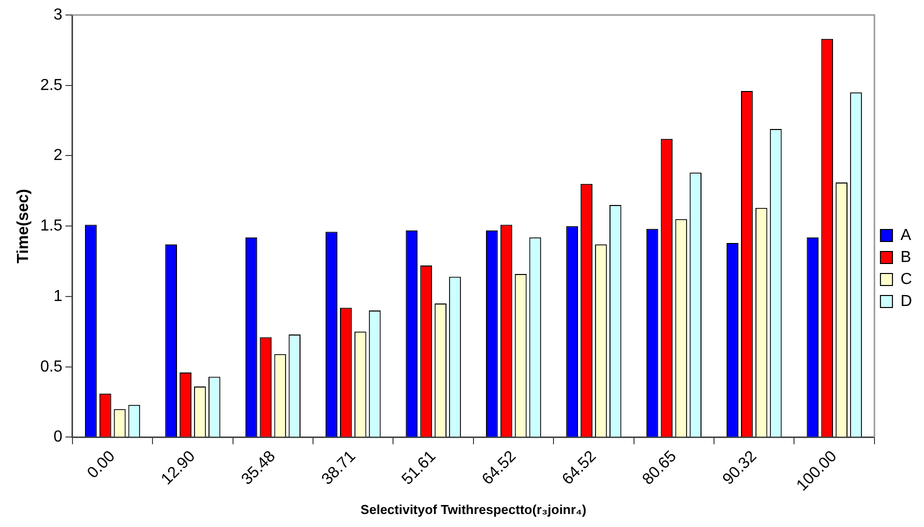  What do you see at coordinates (51, 85) in the screenshot?
I see `y-tick-label: 2.5` at bounding box center [51, 85].